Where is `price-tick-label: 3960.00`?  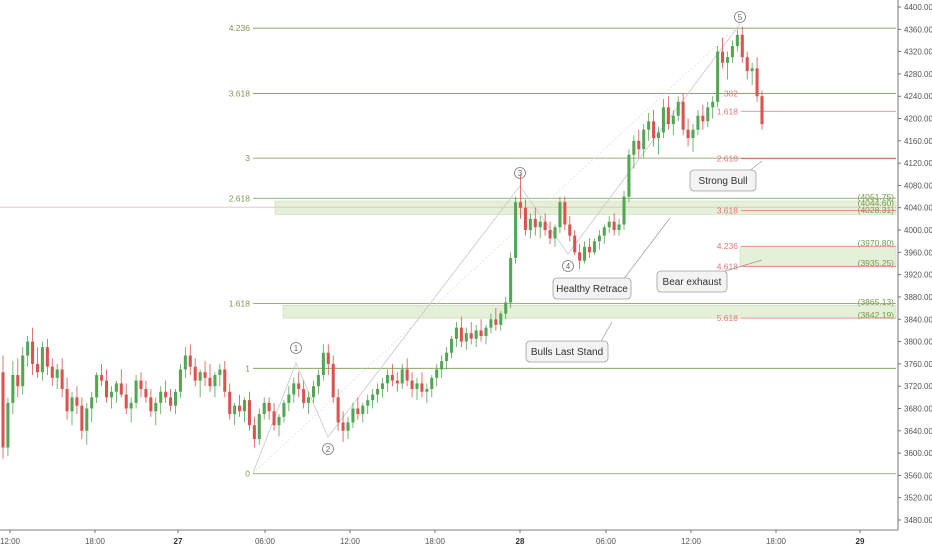
price-tick-label: 3960.00 is located at coordinates (918, 252).